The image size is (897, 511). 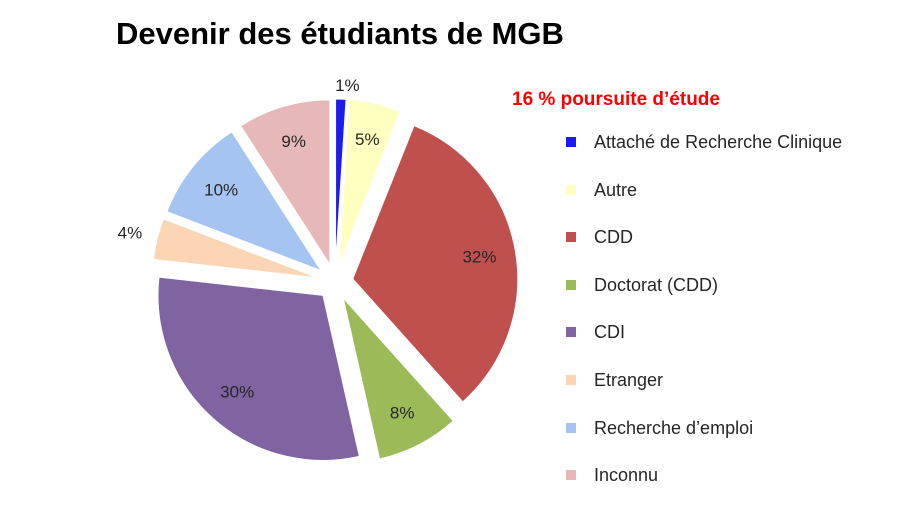 I want to click on legend-item: Inconnu, so click(x=704, y=487).